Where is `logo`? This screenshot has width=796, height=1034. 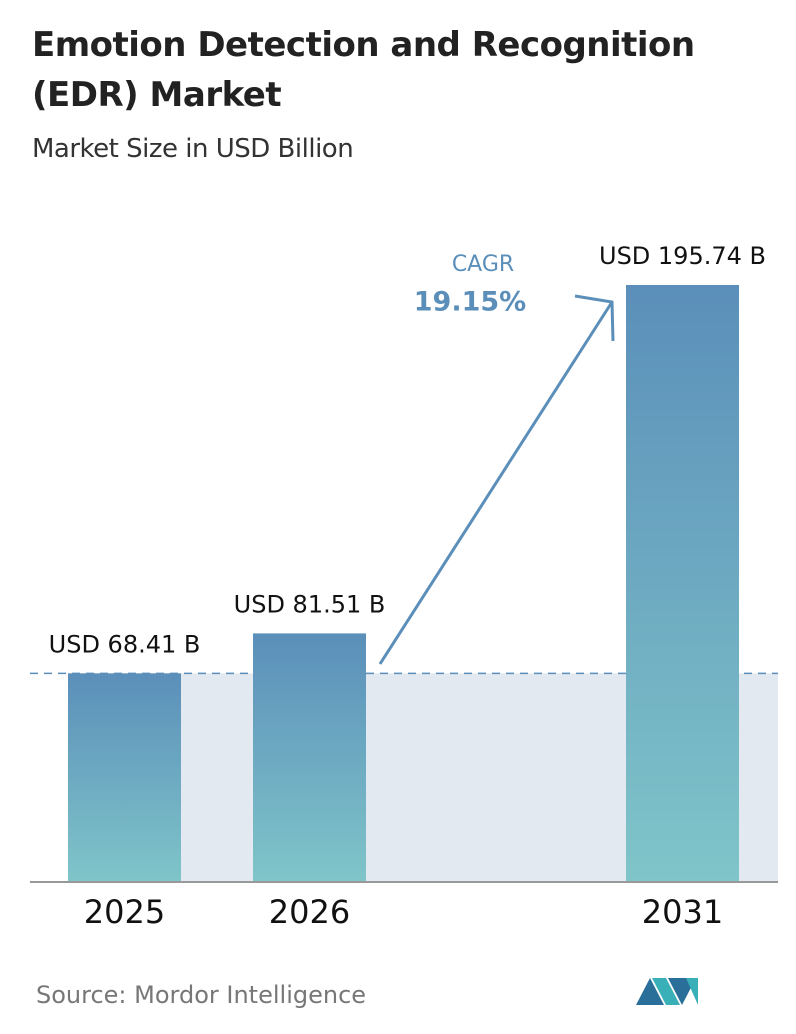
logo is located at coordinates (667, 991).